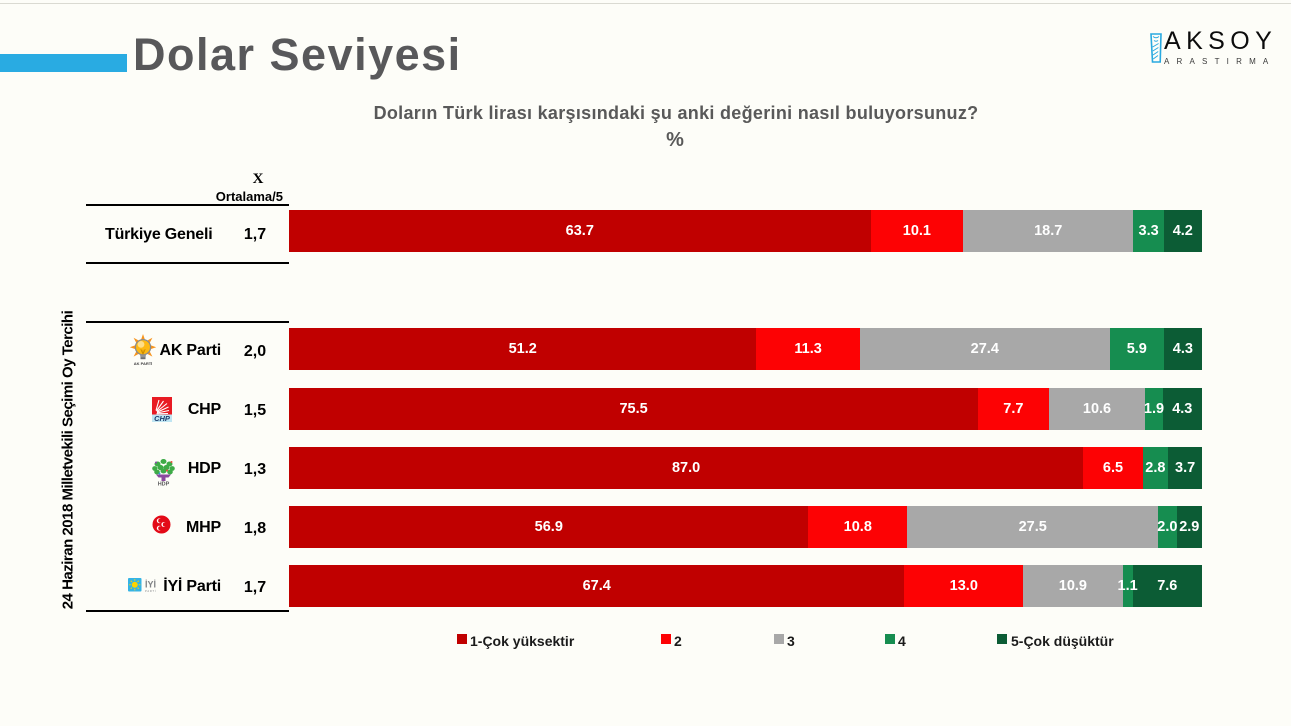  I want to click on svg-text: PARTİ, so click(150, 590).